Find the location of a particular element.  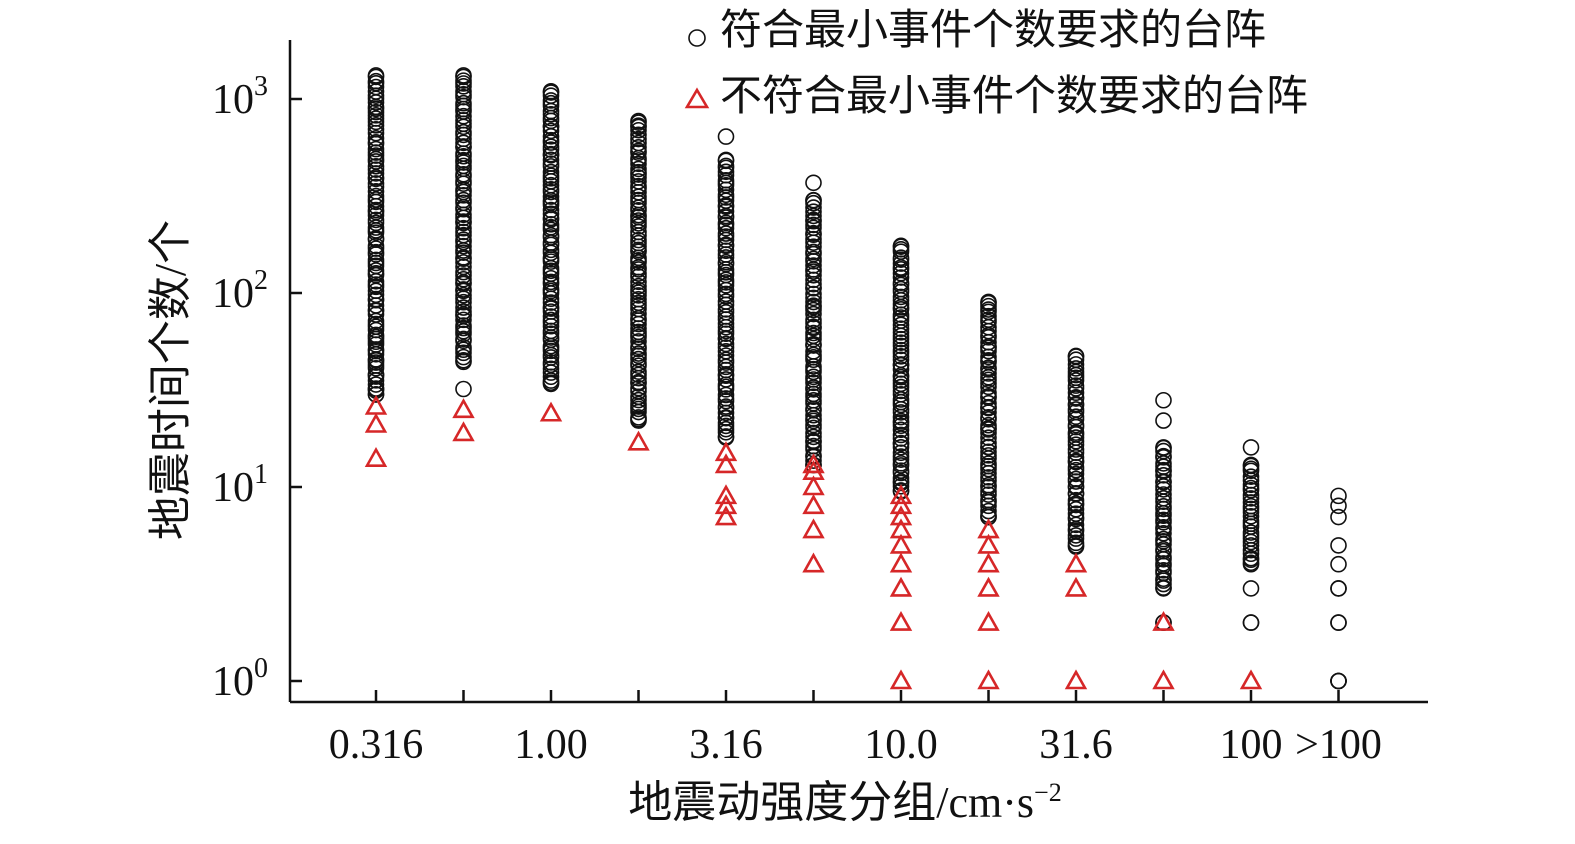

y-axis-title: 地震时间个数/个 is located at coordinates (170, 380).